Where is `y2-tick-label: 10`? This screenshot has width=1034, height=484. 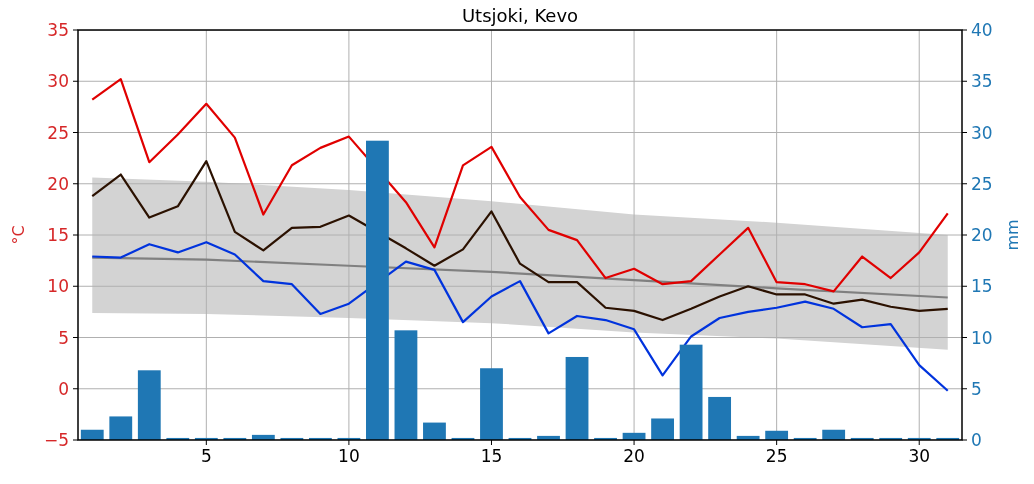 y2-tick-label: 10 is located at coordinates (982, 337).